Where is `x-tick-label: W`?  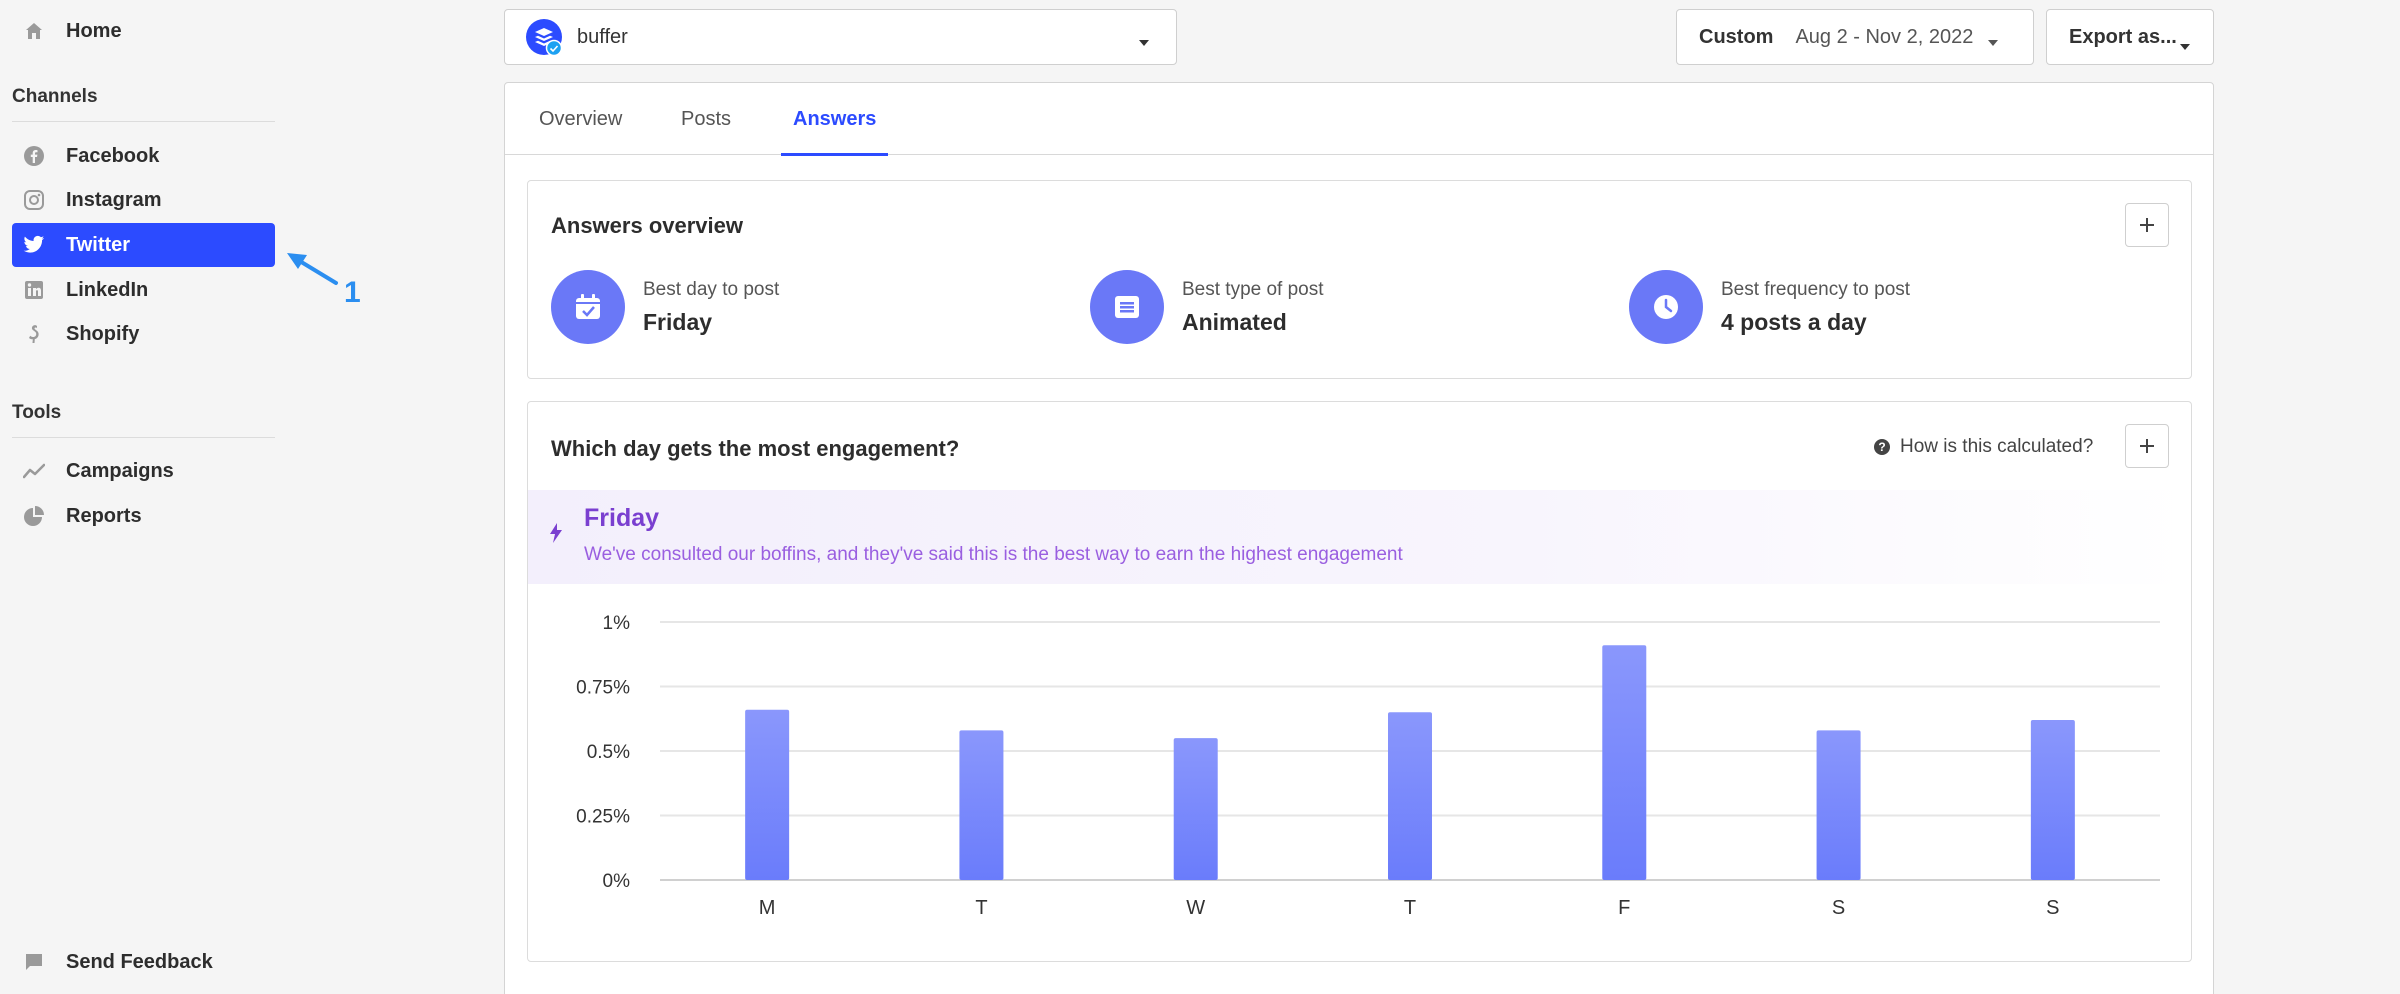 x-tick-label: W is located at coordinates (1195, 908).